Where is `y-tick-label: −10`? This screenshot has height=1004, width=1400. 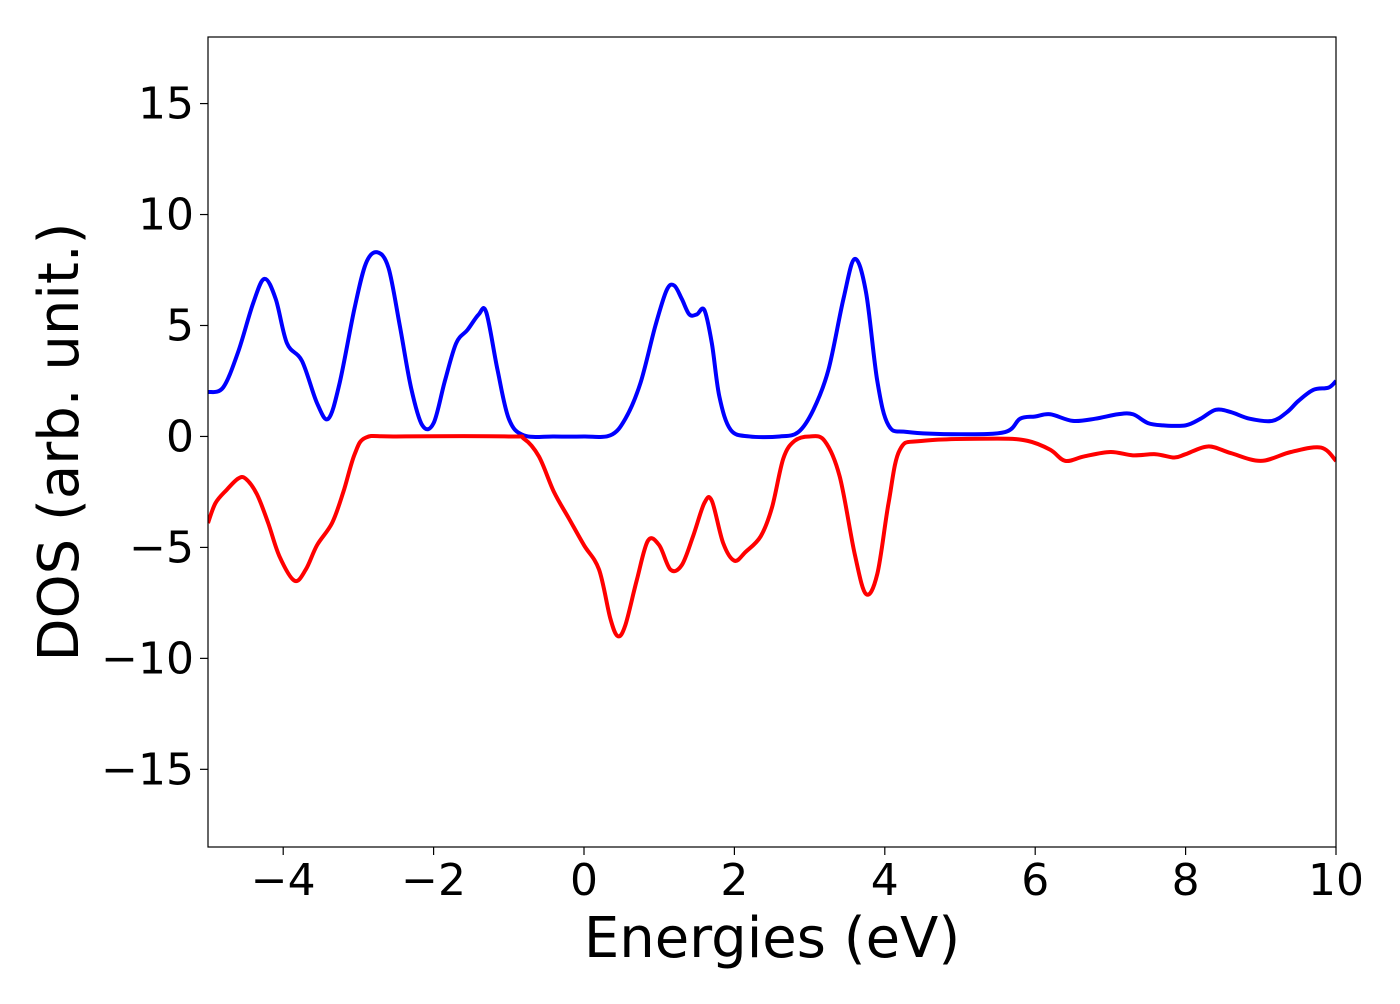 y-tick-label: −10 is located at coordinates (147, 658).